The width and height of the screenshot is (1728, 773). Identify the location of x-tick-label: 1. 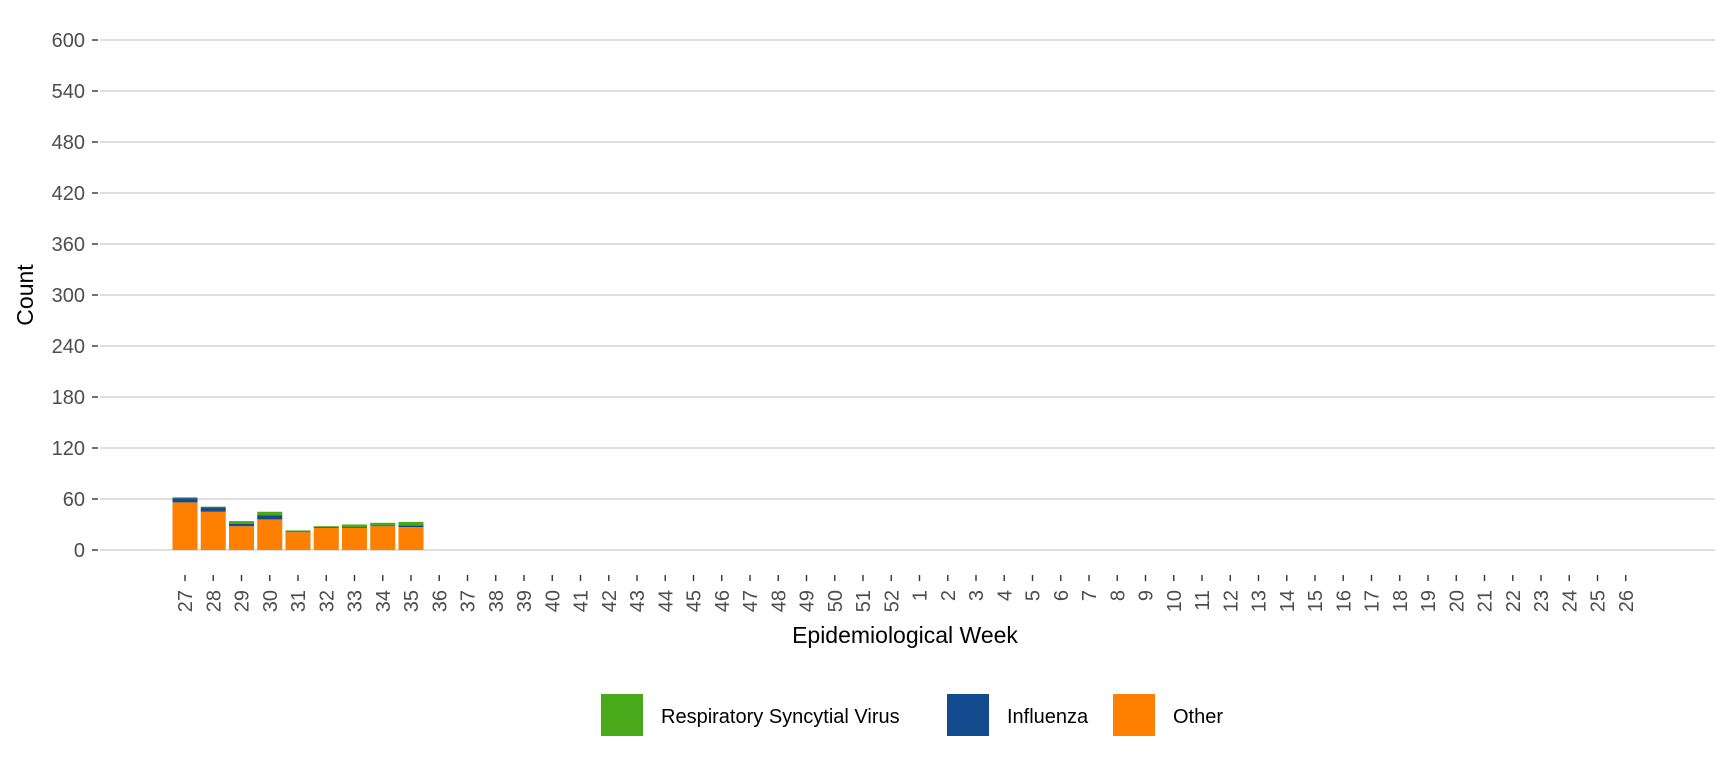
(921, 595).